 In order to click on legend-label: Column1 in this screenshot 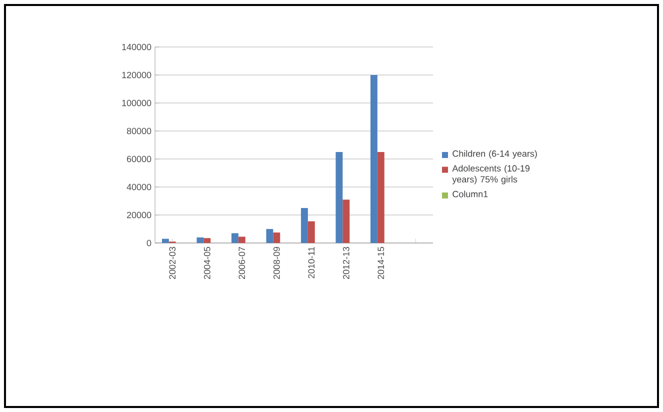, I will do `click(470, 194)`.